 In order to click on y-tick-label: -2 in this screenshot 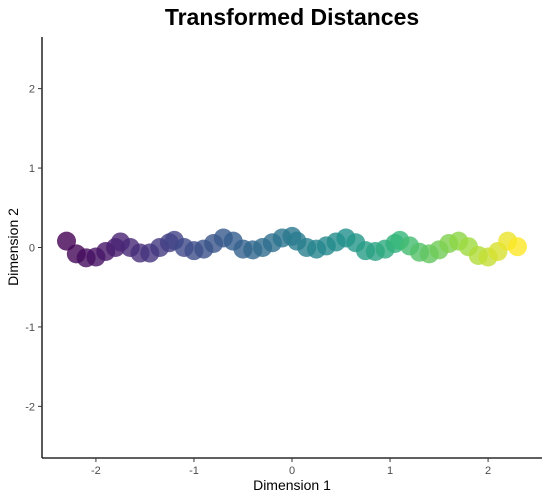, I will do `click(30, 407)`.